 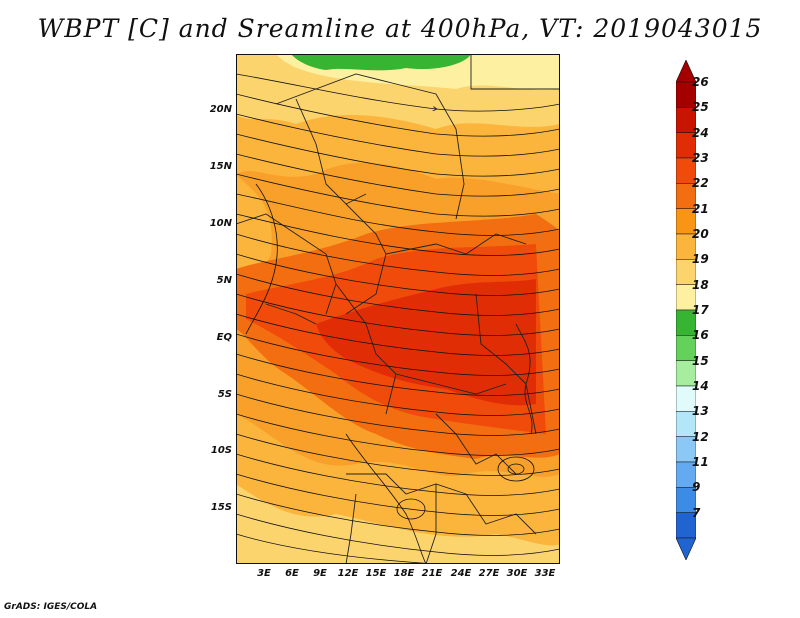 I want to click on lat-label-eq: EQ, so click(x=224, y=337).